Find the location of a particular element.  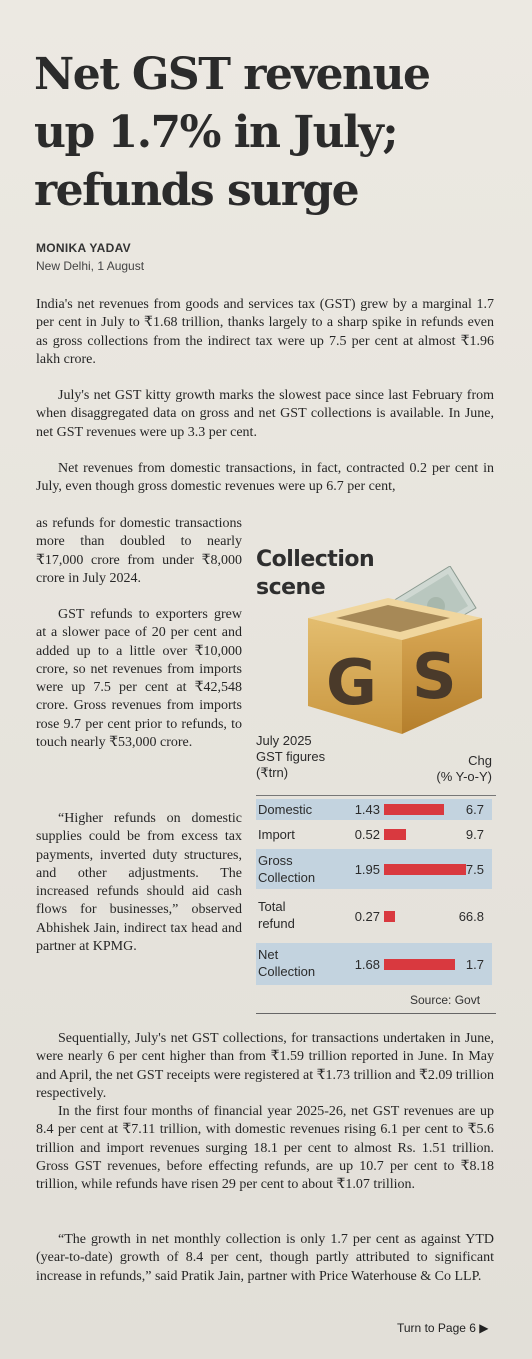

graphic-title: Collection scene is located at coordinates (315, 574).